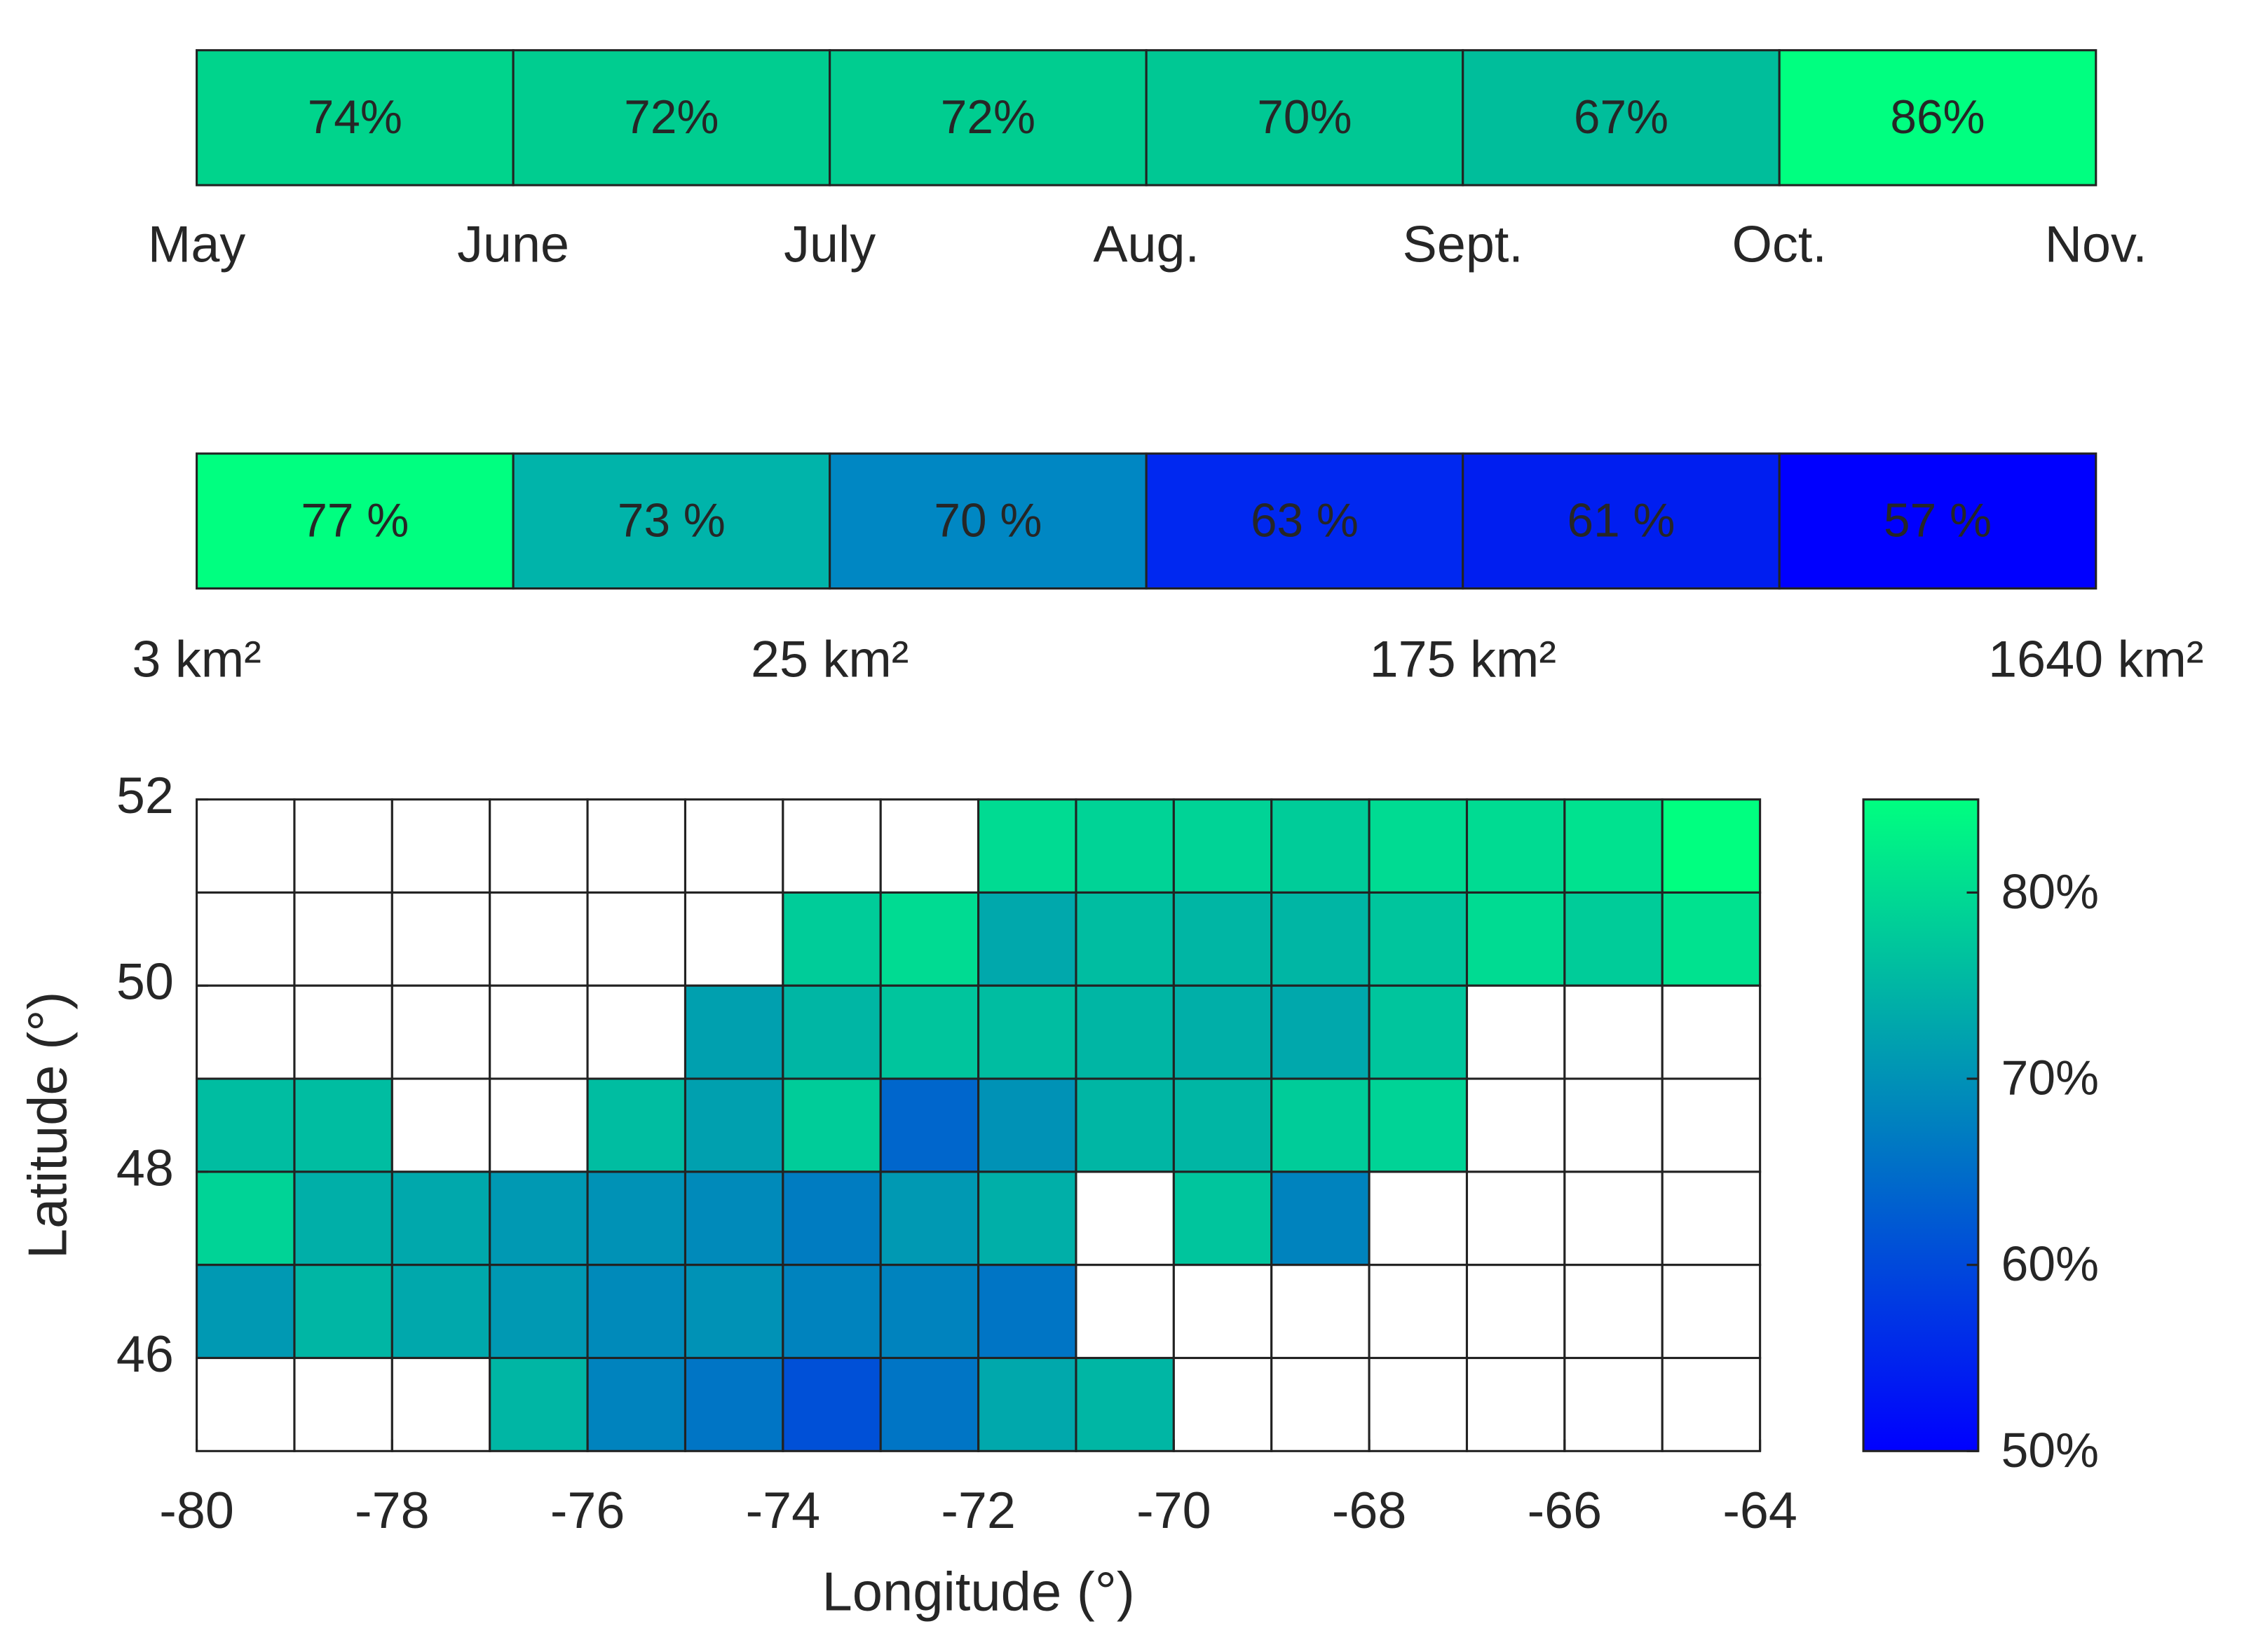  I want to click on edge-label: May, so click(196, 244).